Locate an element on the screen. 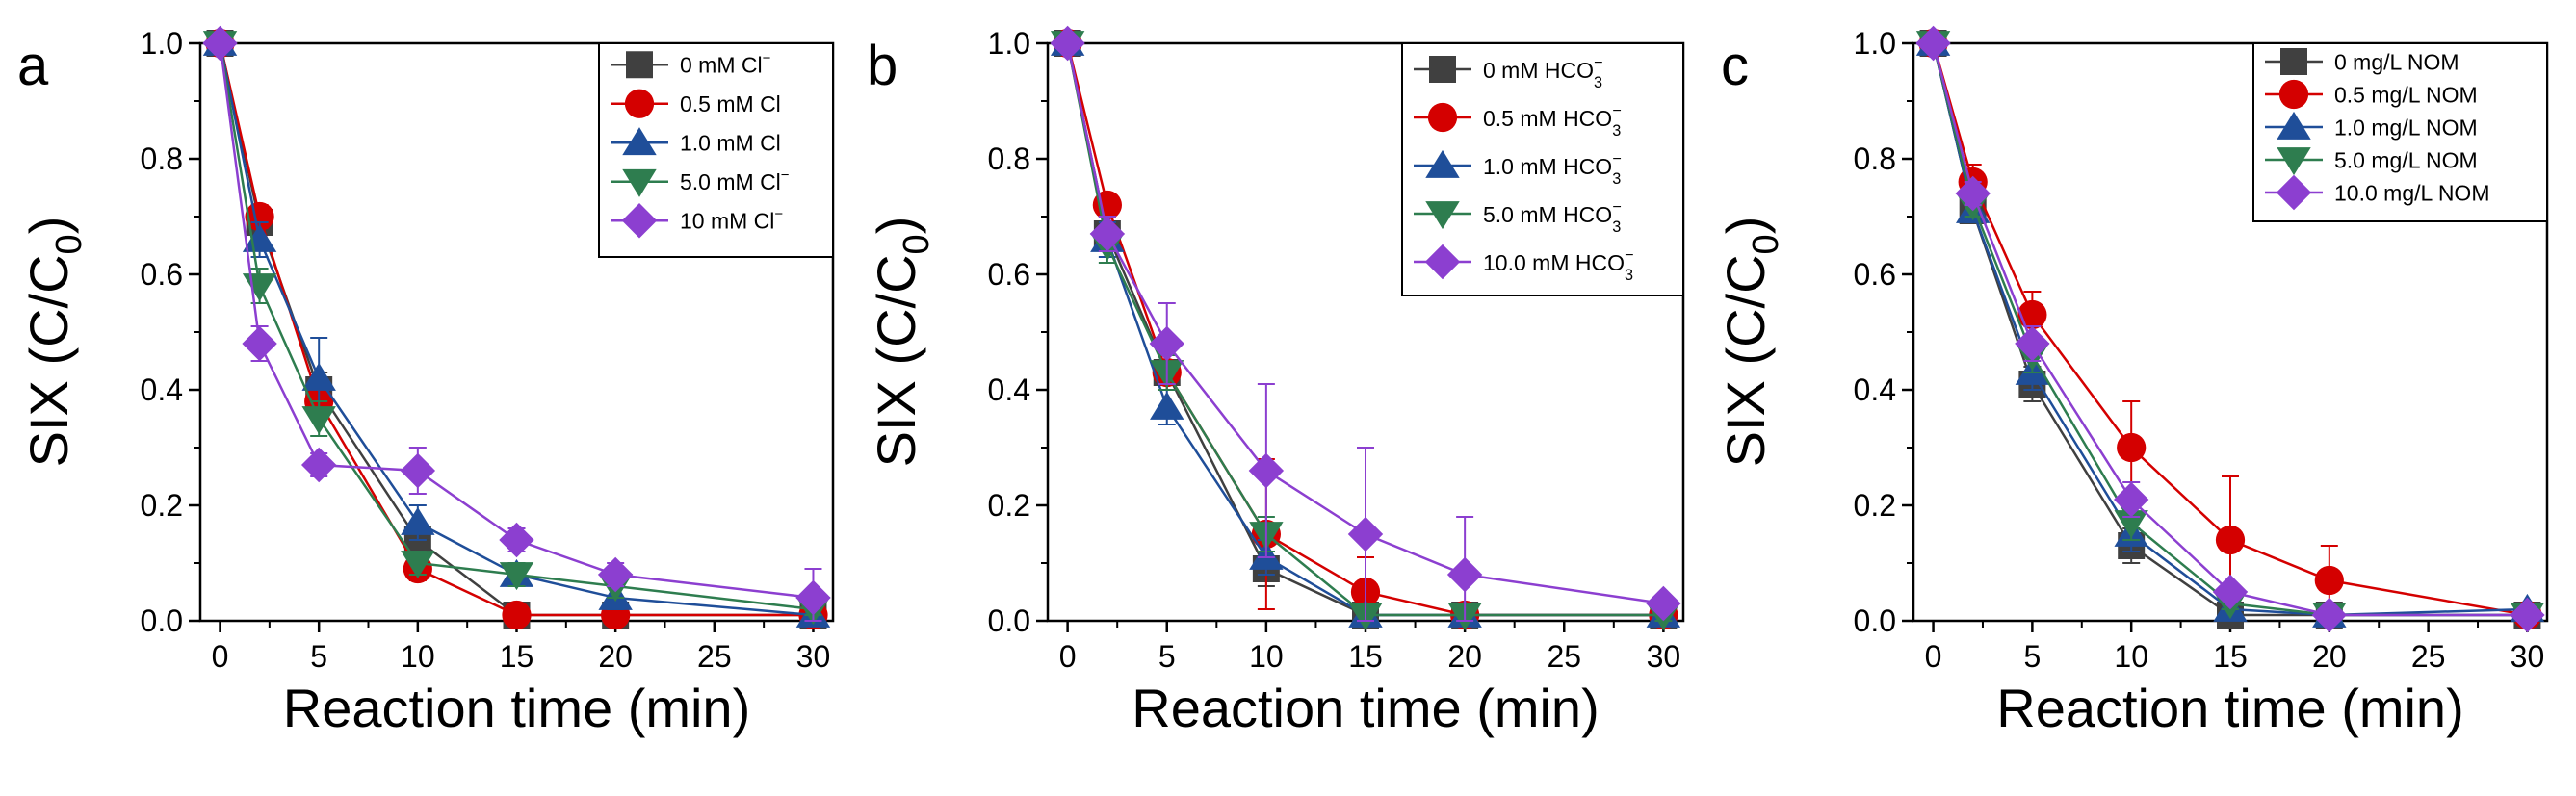 The image size is (2576, 796). legend-label: 0 mM HCO− 3 is located at coordinates (1543, 72).